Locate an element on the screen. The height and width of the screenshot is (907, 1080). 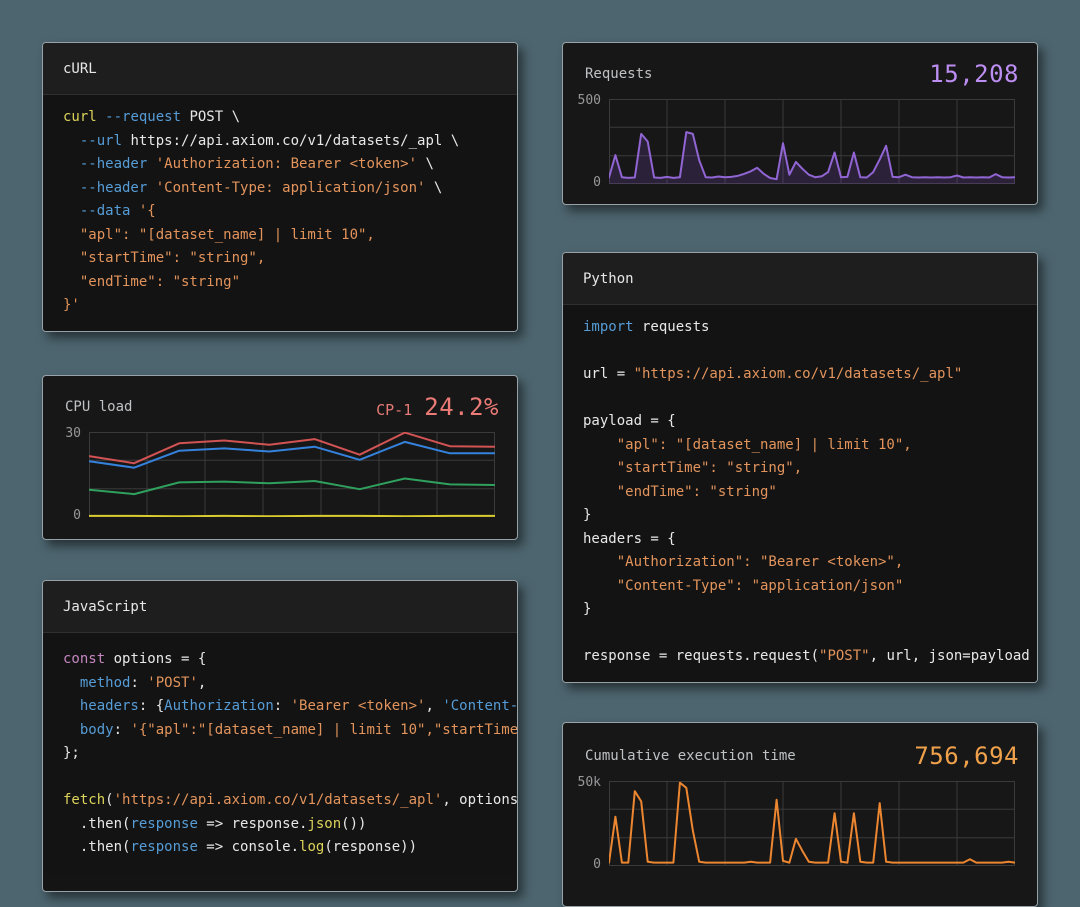
cpu-load-chart is located at coordinates (292, 474).